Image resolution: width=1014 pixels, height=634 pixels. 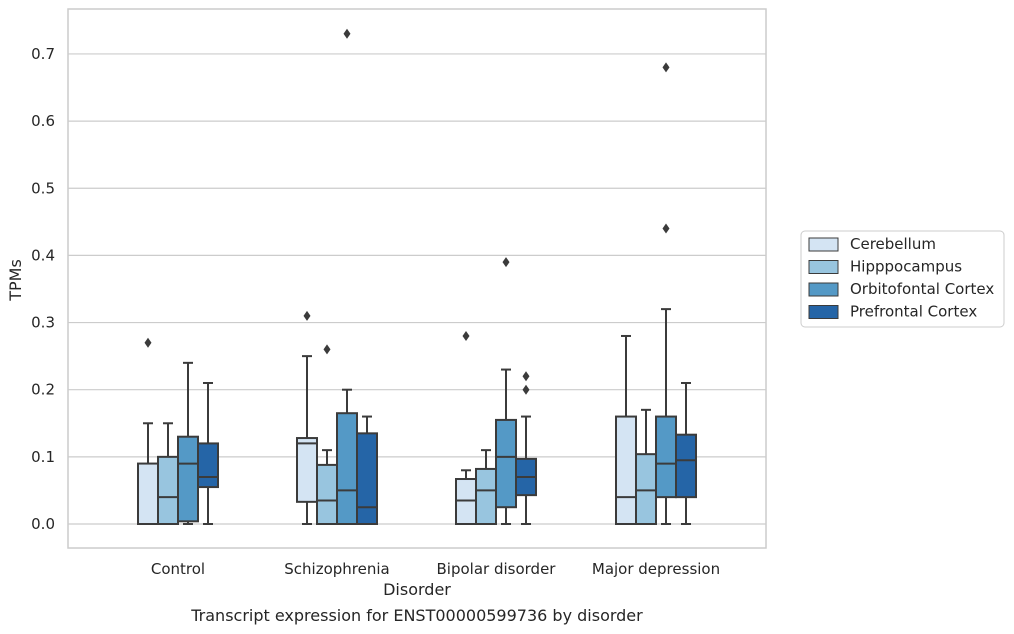 I want to click on y-tick-label: 0.0, so click(x=43, y=524).